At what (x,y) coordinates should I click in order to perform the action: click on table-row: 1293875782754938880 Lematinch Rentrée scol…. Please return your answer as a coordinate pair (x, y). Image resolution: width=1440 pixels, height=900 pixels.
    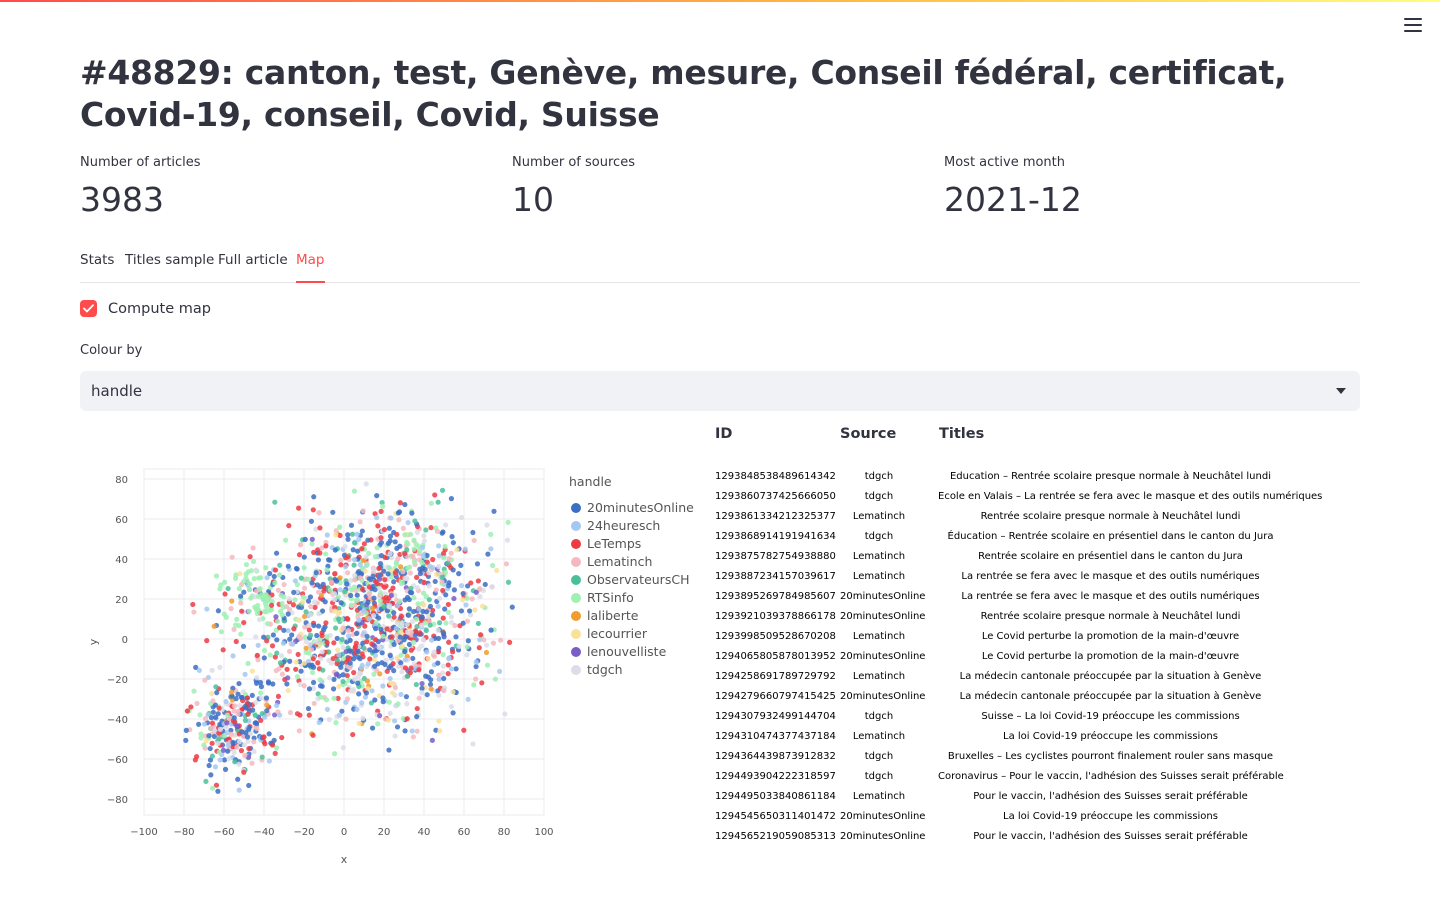
    Looking at the image, I should click on (1035, 558).